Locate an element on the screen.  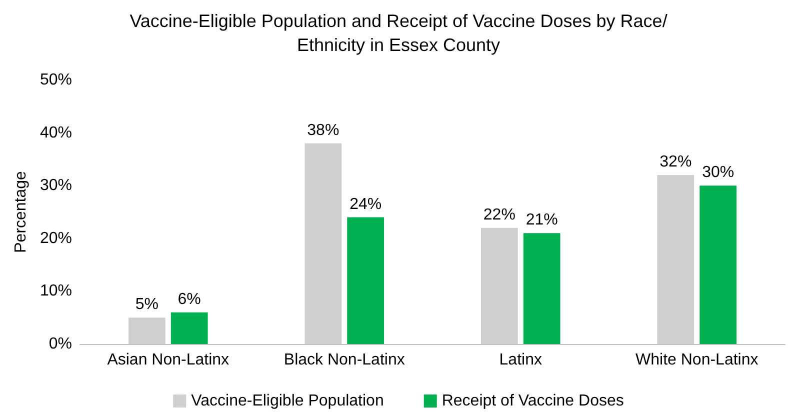
y-tick-label: 30% is located at coordinates (56, 185).